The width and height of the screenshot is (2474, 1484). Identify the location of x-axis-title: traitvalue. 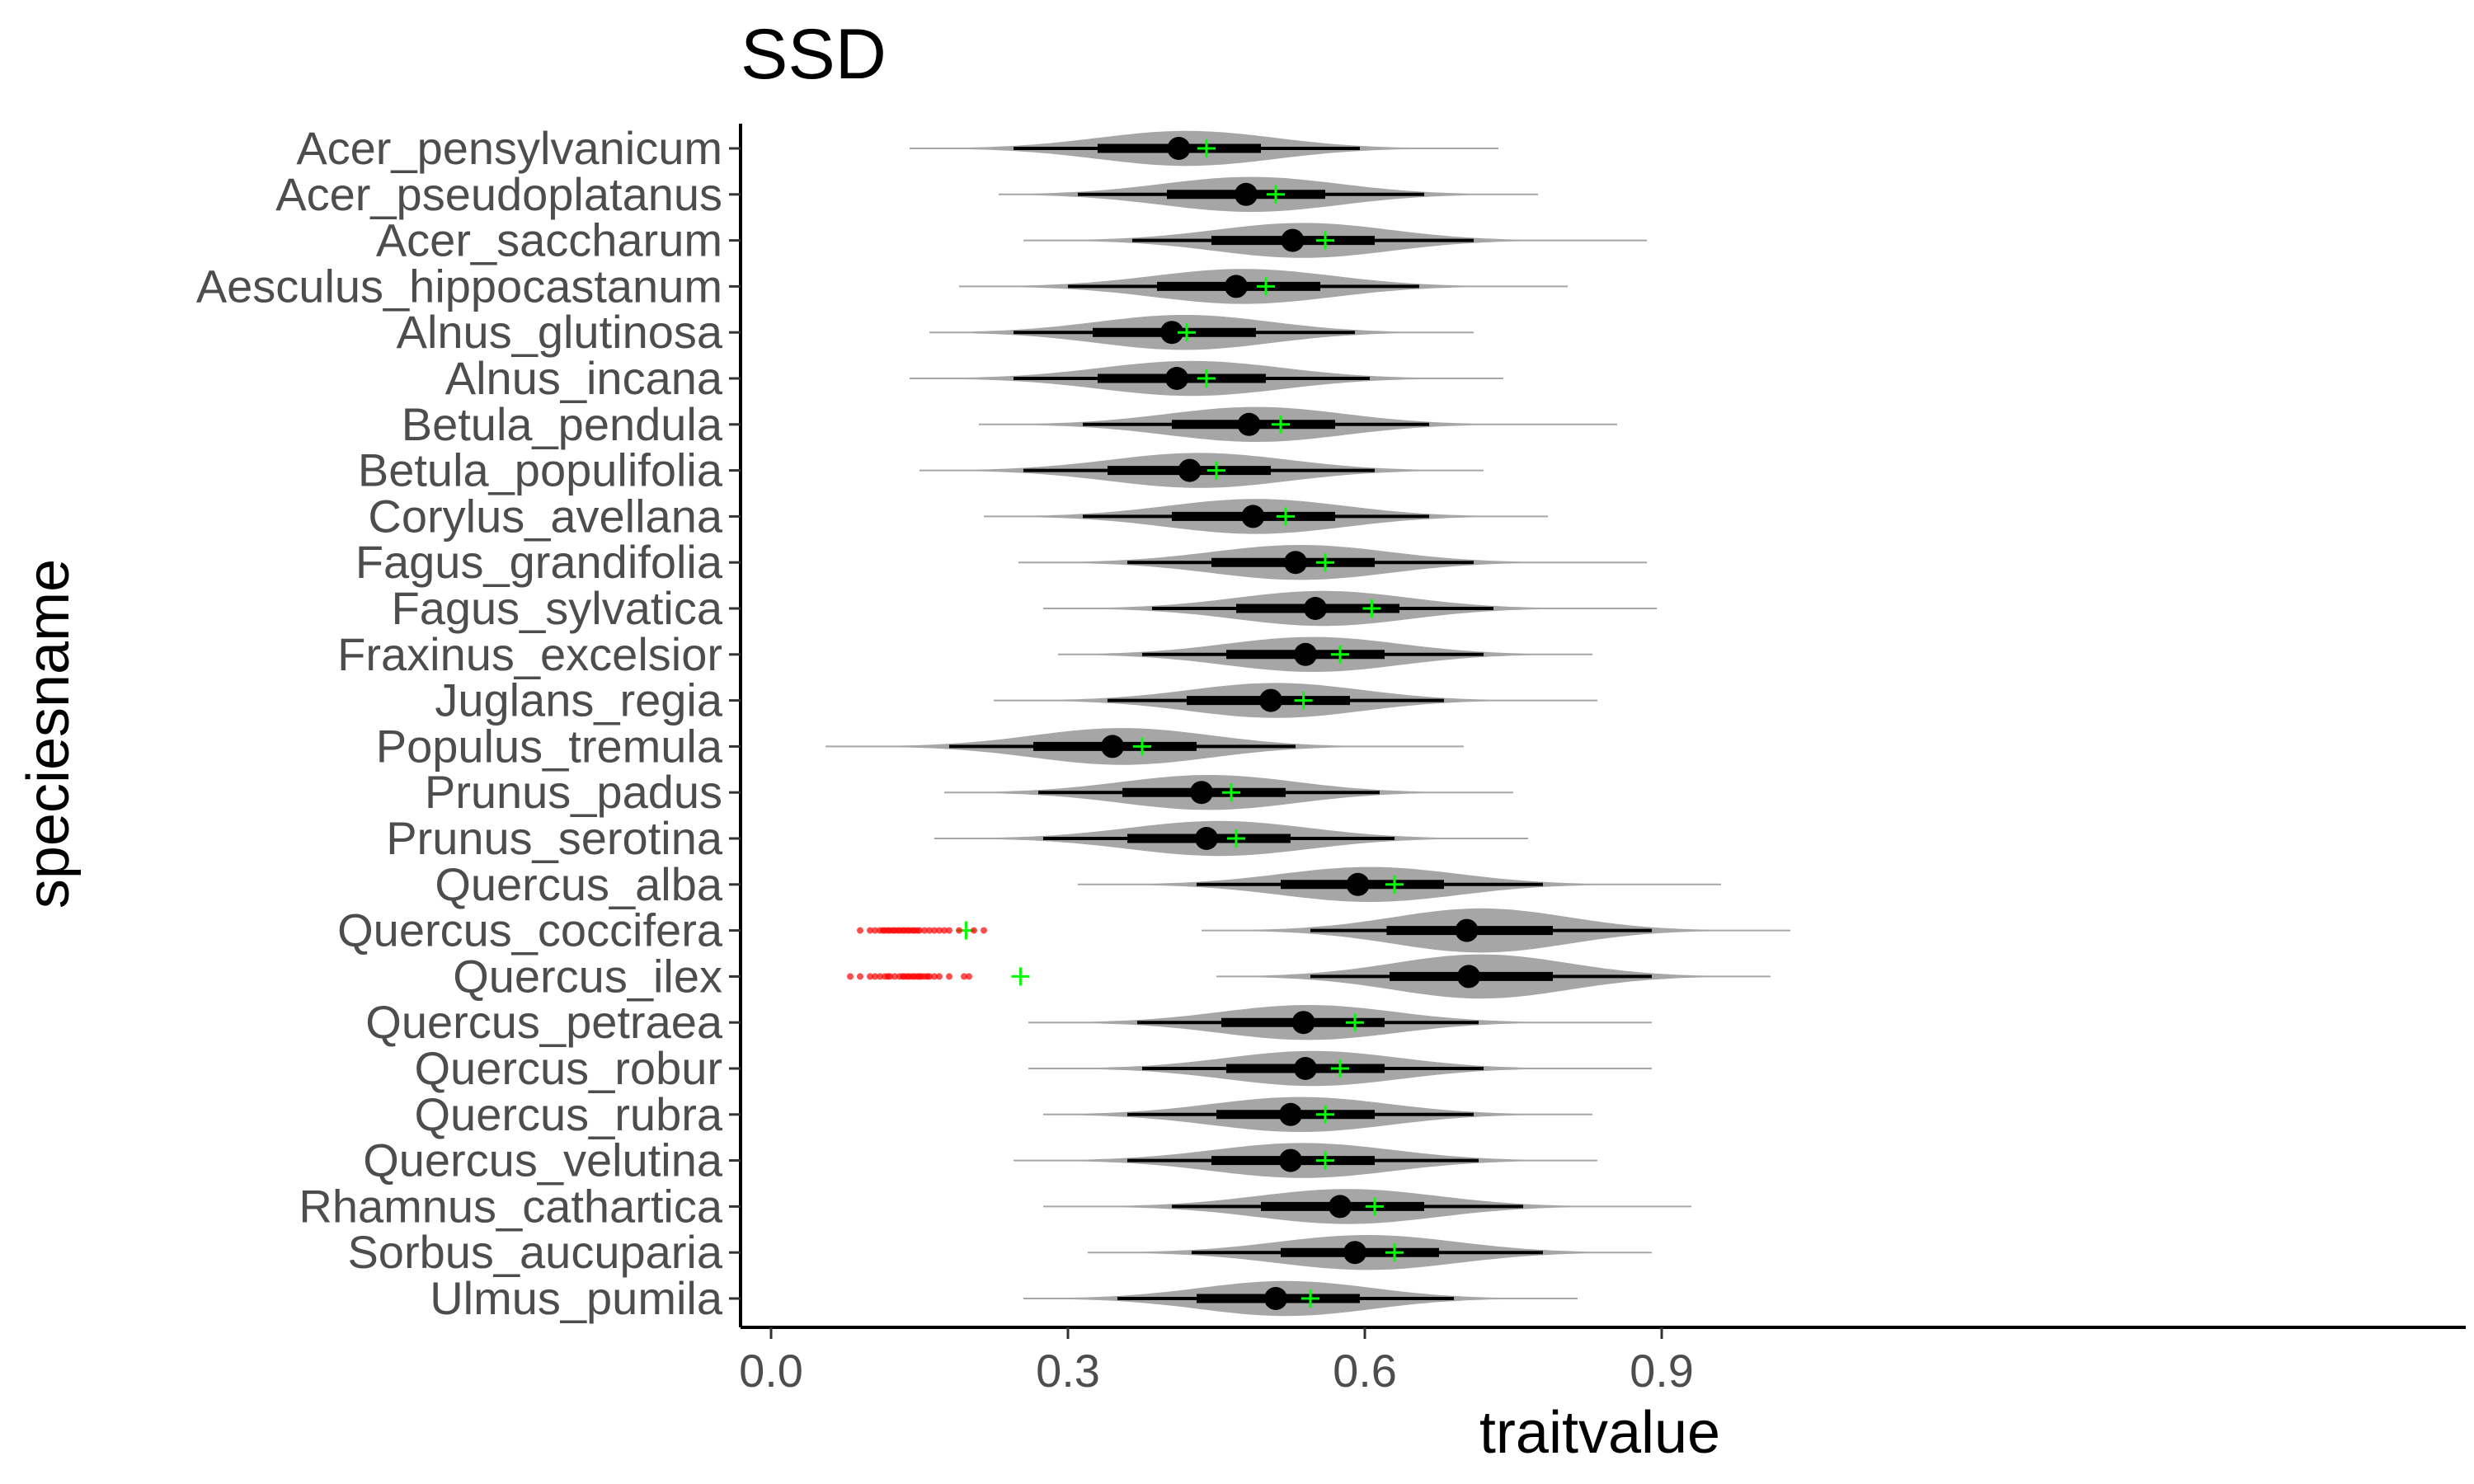
(1599, 1433).